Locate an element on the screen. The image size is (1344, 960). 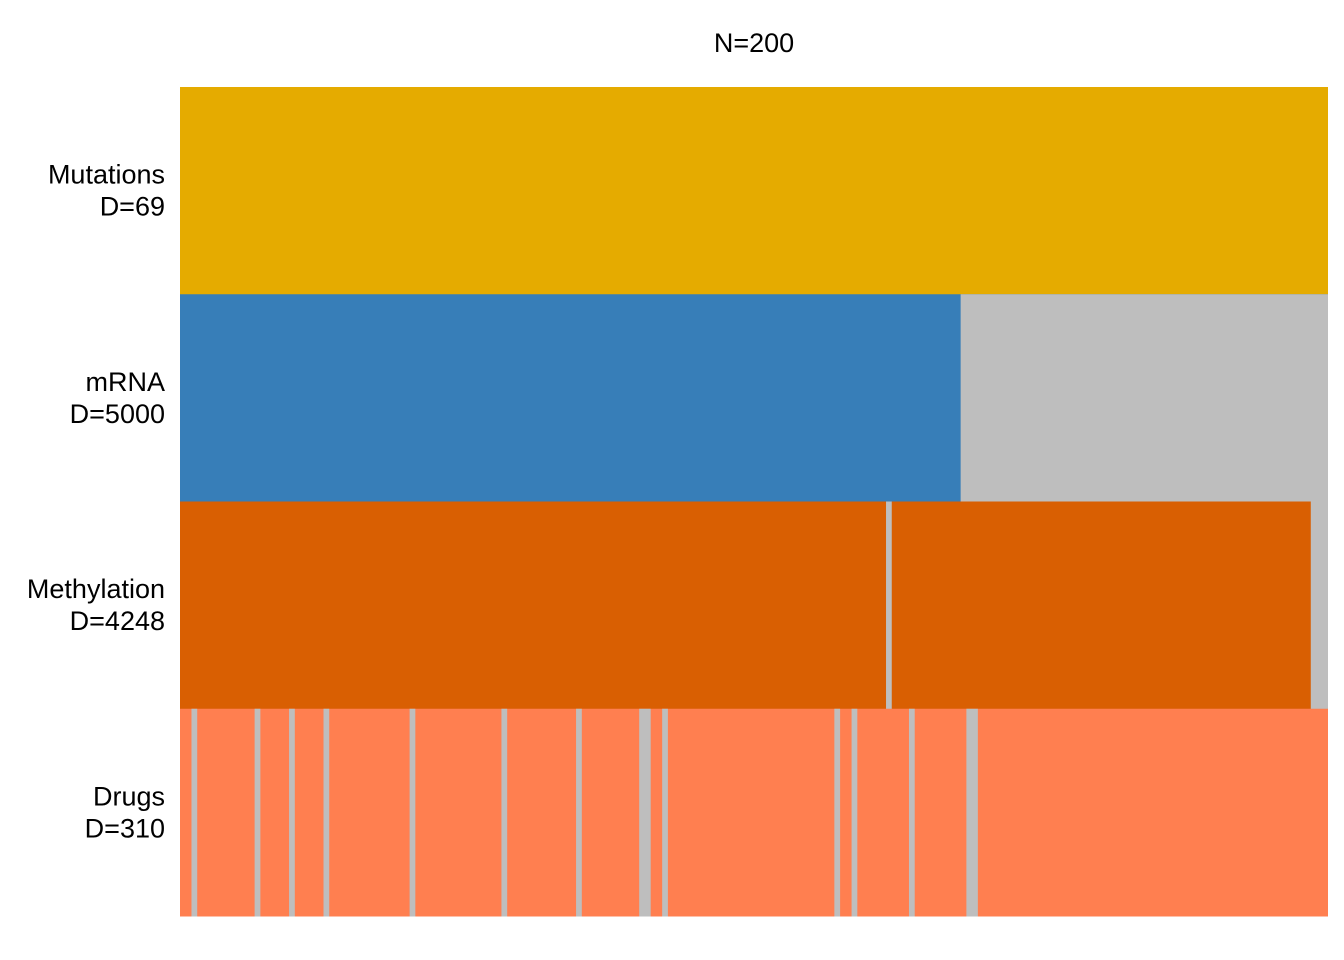
view-name-label: Mutations is located at coordinates (106, 175).